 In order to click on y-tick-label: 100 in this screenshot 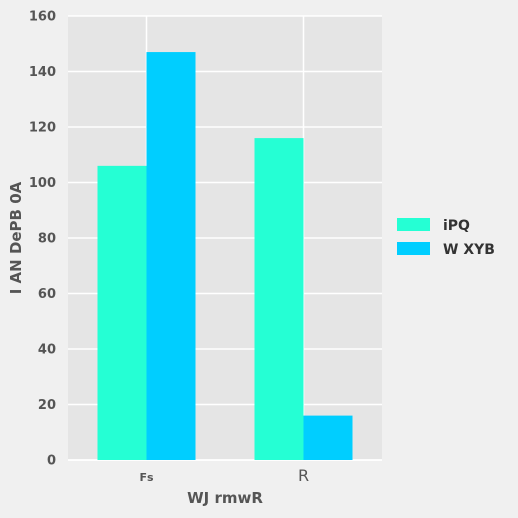, I will do `click(42, 183)`.